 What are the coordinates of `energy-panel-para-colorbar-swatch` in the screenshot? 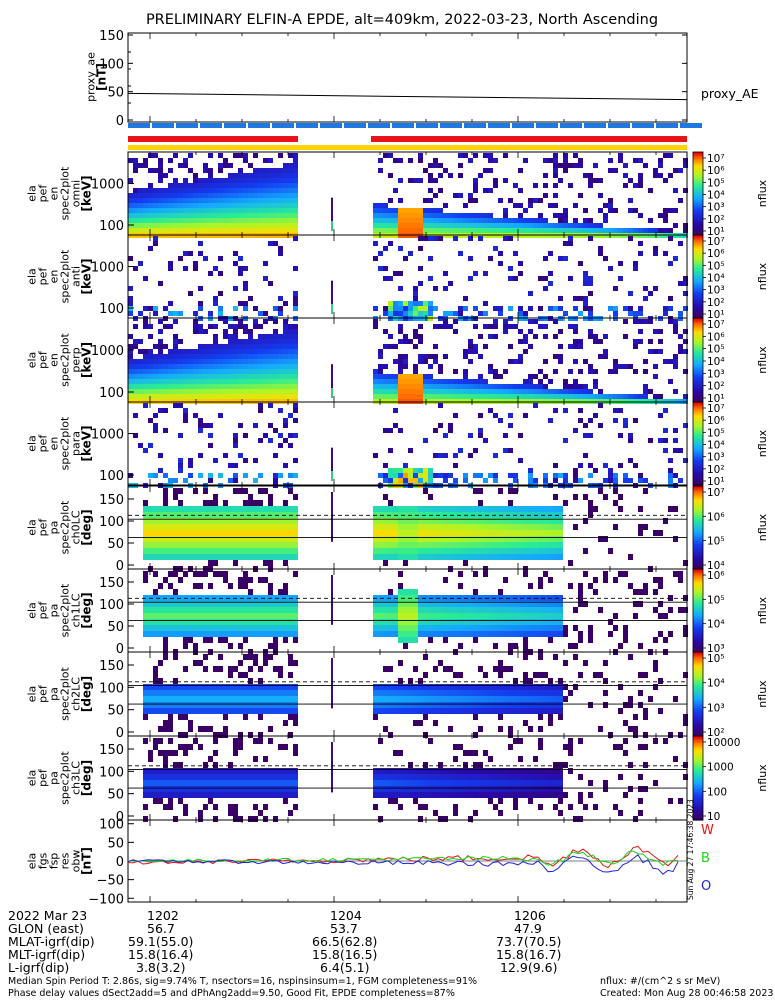 It's located at (698, 434).